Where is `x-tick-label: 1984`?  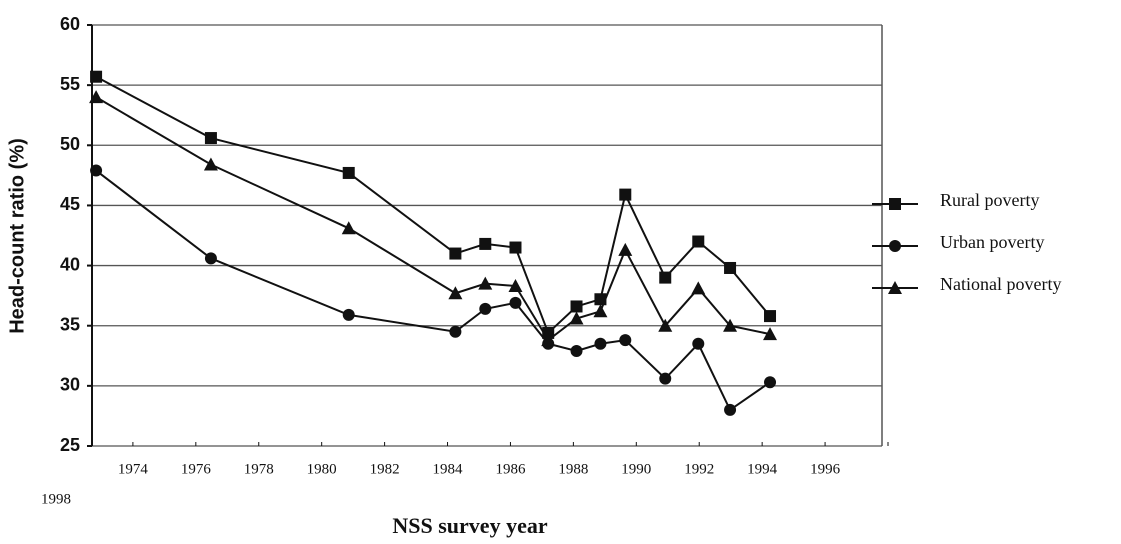
x-tick-label: 1984 is located at coordinates (448, 469).